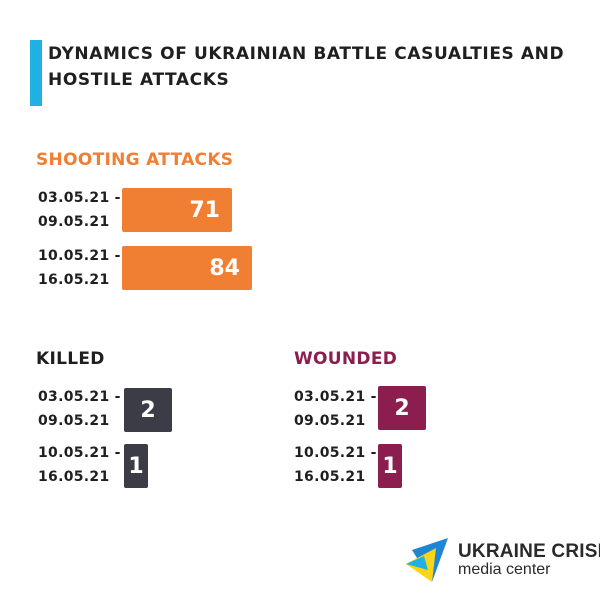 This screenshot has width=600, height=600. Describe the element at coordinates (335, 409) in the screenshot. I see `wounded-row-label-1: 03.05.21 - 09.05.21` at that location.